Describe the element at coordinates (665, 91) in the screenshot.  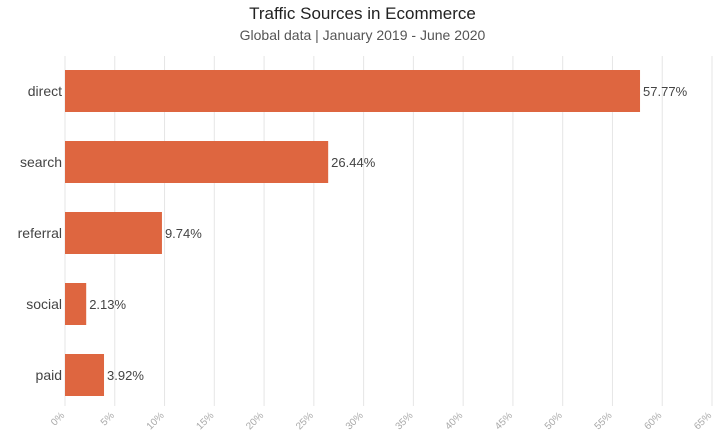
I see `value-label: 57.77%` at that location.